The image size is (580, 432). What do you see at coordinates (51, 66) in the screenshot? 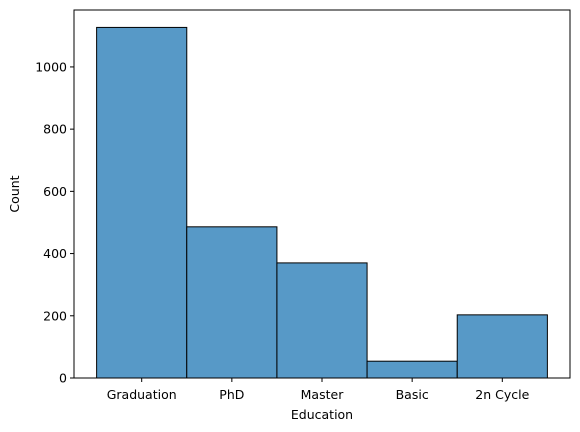
I see `y-tick-label: 1000` at bounding box center [51, 66].